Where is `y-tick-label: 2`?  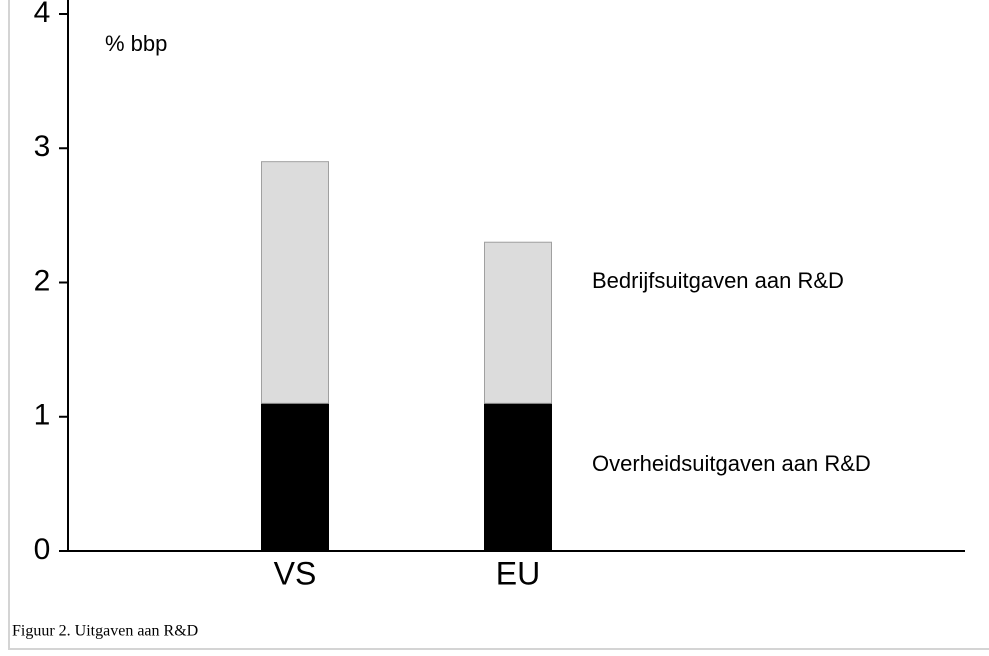 y-tick-label: 2 is located at coordinates (42, 280).